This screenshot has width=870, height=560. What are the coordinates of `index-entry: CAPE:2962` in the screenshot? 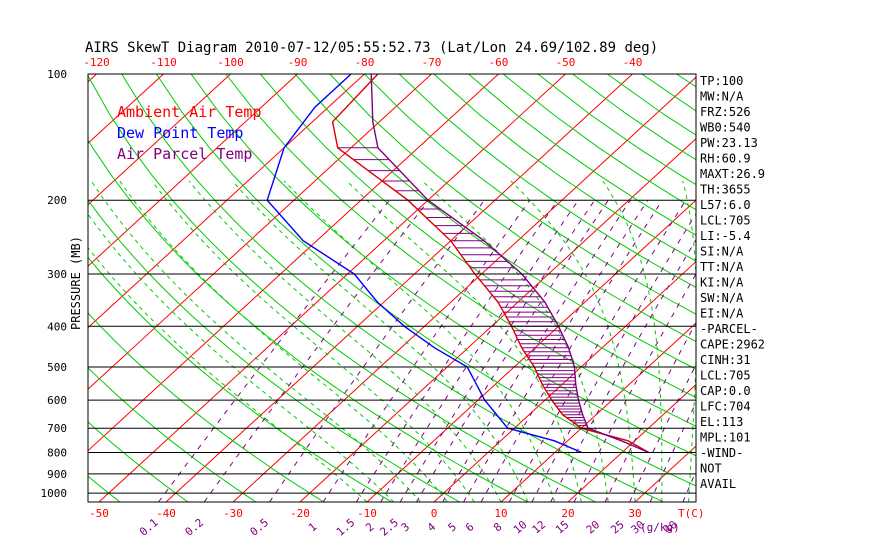 It's located at (732, 345).